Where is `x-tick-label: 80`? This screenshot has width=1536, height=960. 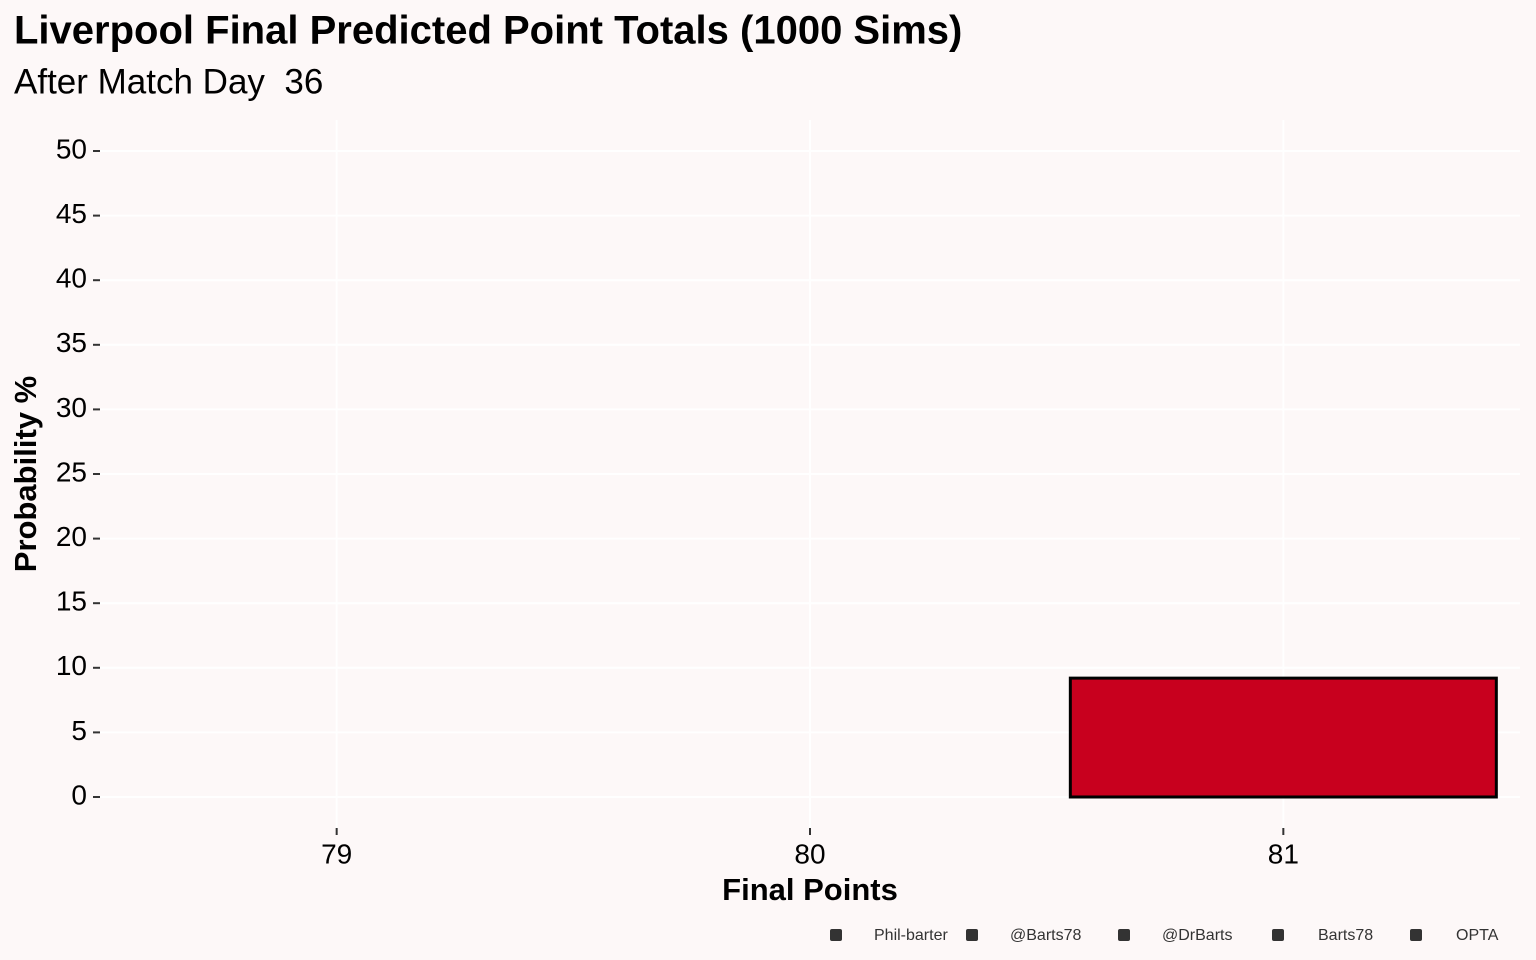 x-tick-label: 80 is located at coordinates (809, 853).